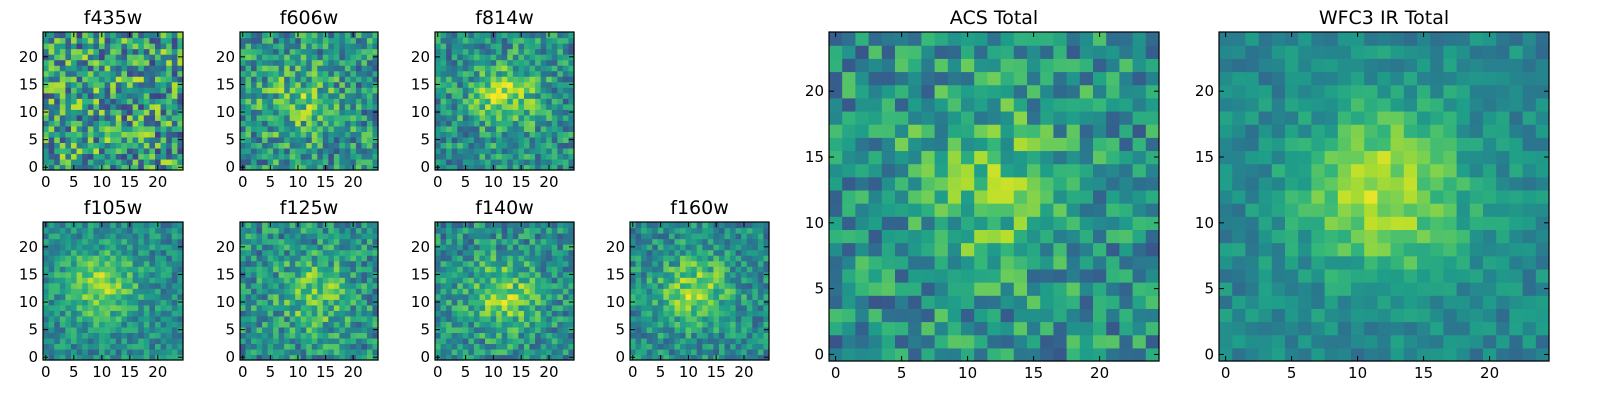 This screenshot has height=400, width=1600. Describe the element at coordinates (113, 291) in the screenshot. I see `heatmap-cells` at that location.